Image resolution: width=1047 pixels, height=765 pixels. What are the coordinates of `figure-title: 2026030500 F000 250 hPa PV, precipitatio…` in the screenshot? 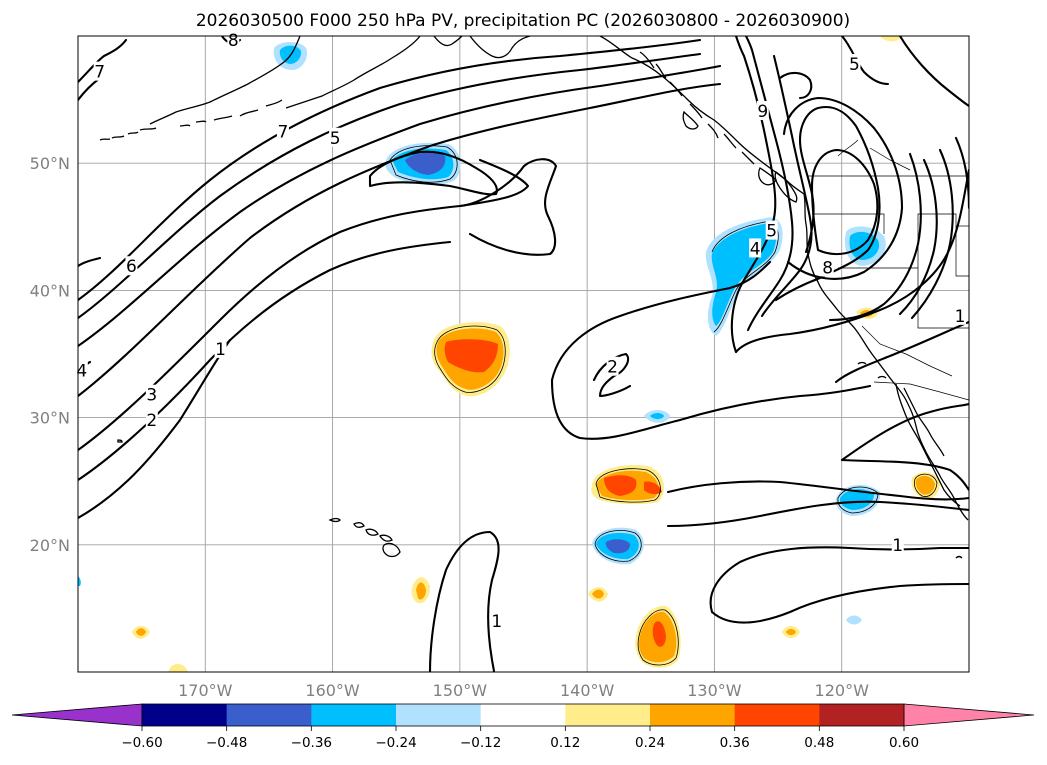 It's located at (523, 21).